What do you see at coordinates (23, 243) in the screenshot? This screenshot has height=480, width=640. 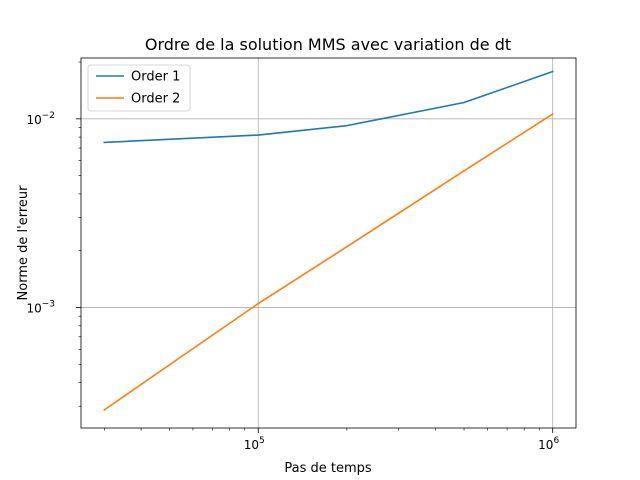 I see `y-axis-label: Norme de l'erreur` at bounding box center [23, 243].